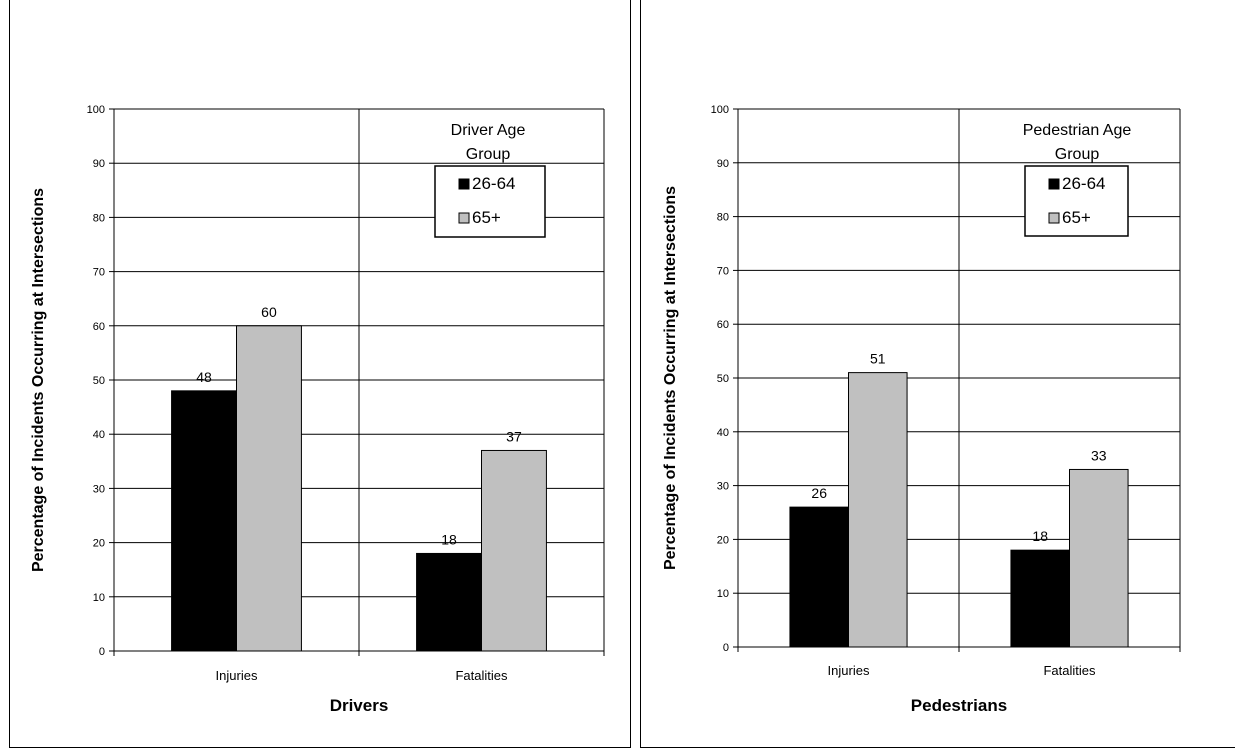  What do you see at coordinates (1077, 130) in the screenshot?
I see `legend-title: Pedestrian Age` at bounding box center [1077, 130].